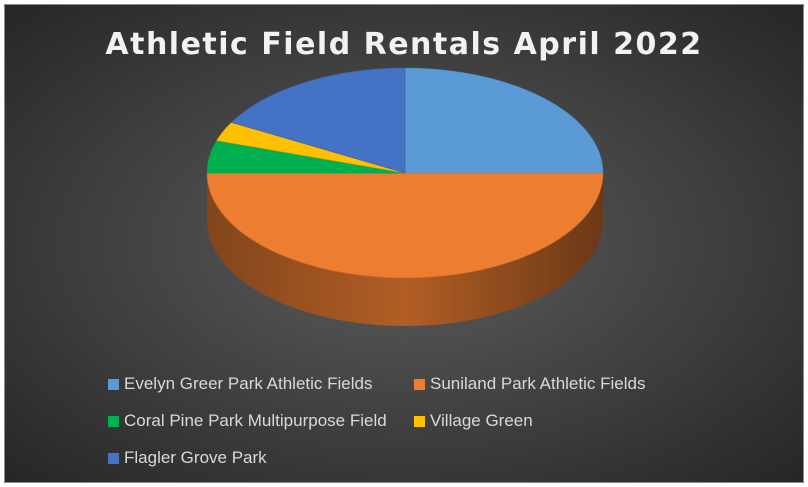 The height and width of the screenshot is (487, 808). I want to click on legend-label: Evelyn Greer Park Athletic Fields, so click(248, 383).